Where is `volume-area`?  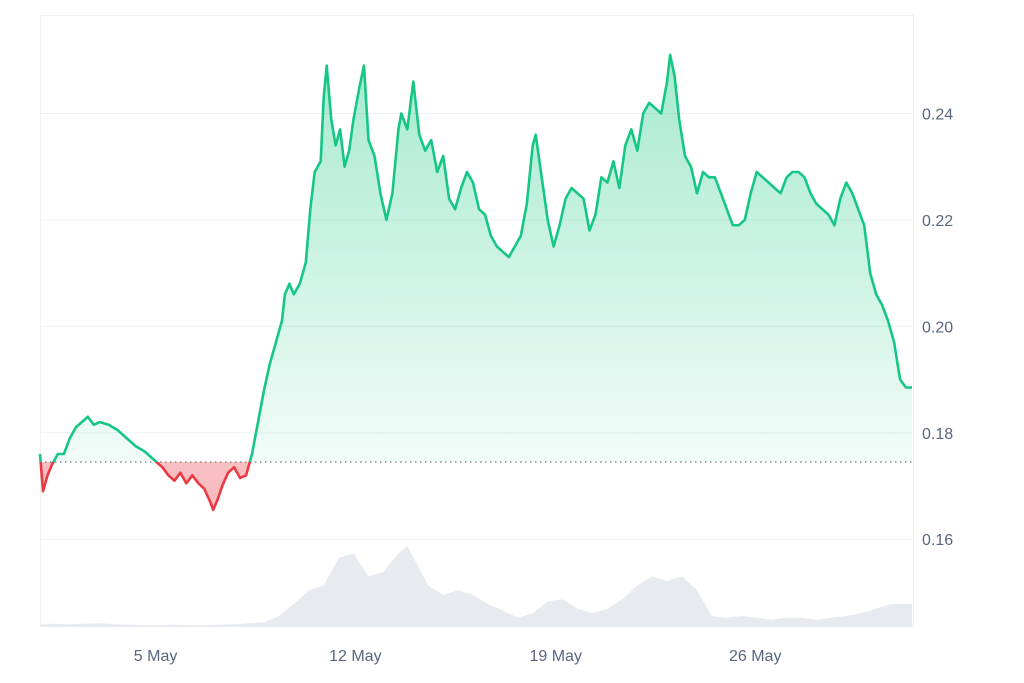
volume-area is located at coordinates (476, 586).